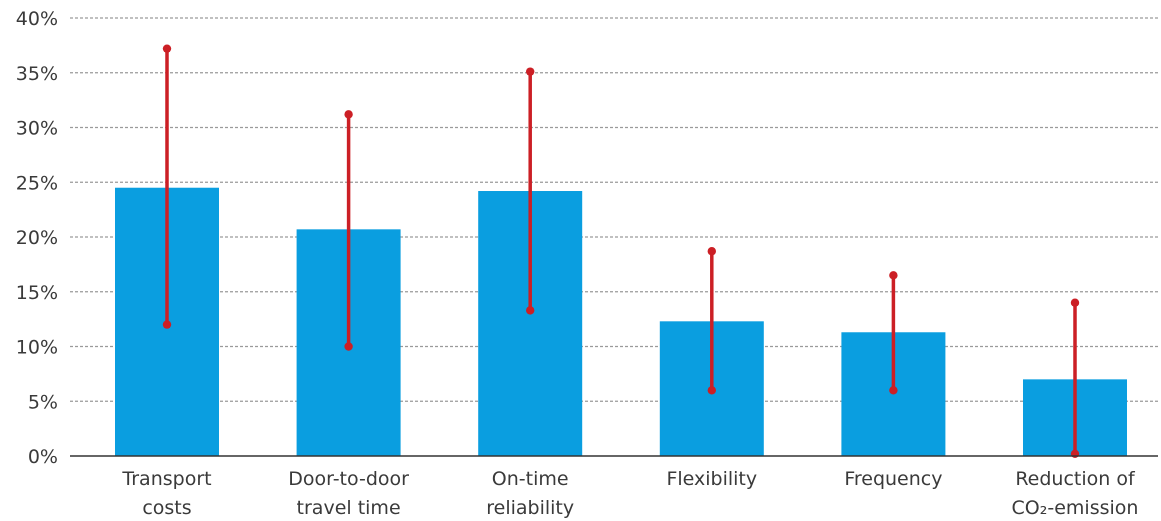 This screenshot has width=1161, height=521. I want to click on y-tick-label: 0%, so click(43, 457).